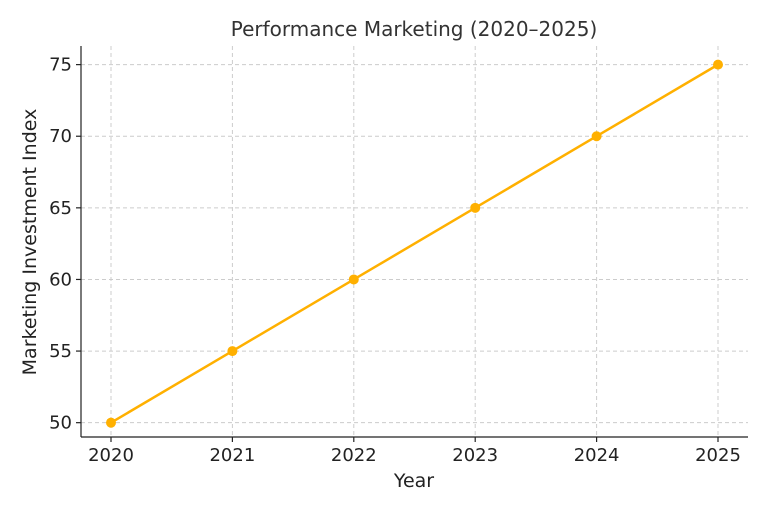  What do you see at coordinates (30, 242) in the screenshot?
I see `y-axis-label: Marketing Investment Index` at bounding box center [30, 242].